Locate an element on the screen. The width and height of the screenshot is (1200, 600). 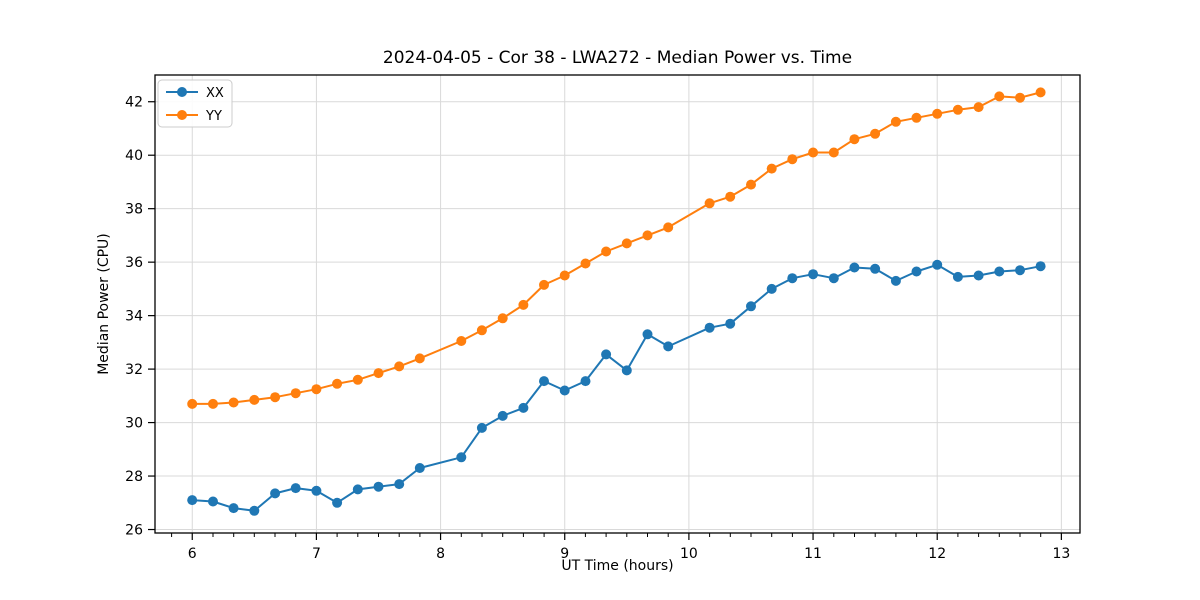
y-tick-label: 36 is located at coordinates (134, 263).